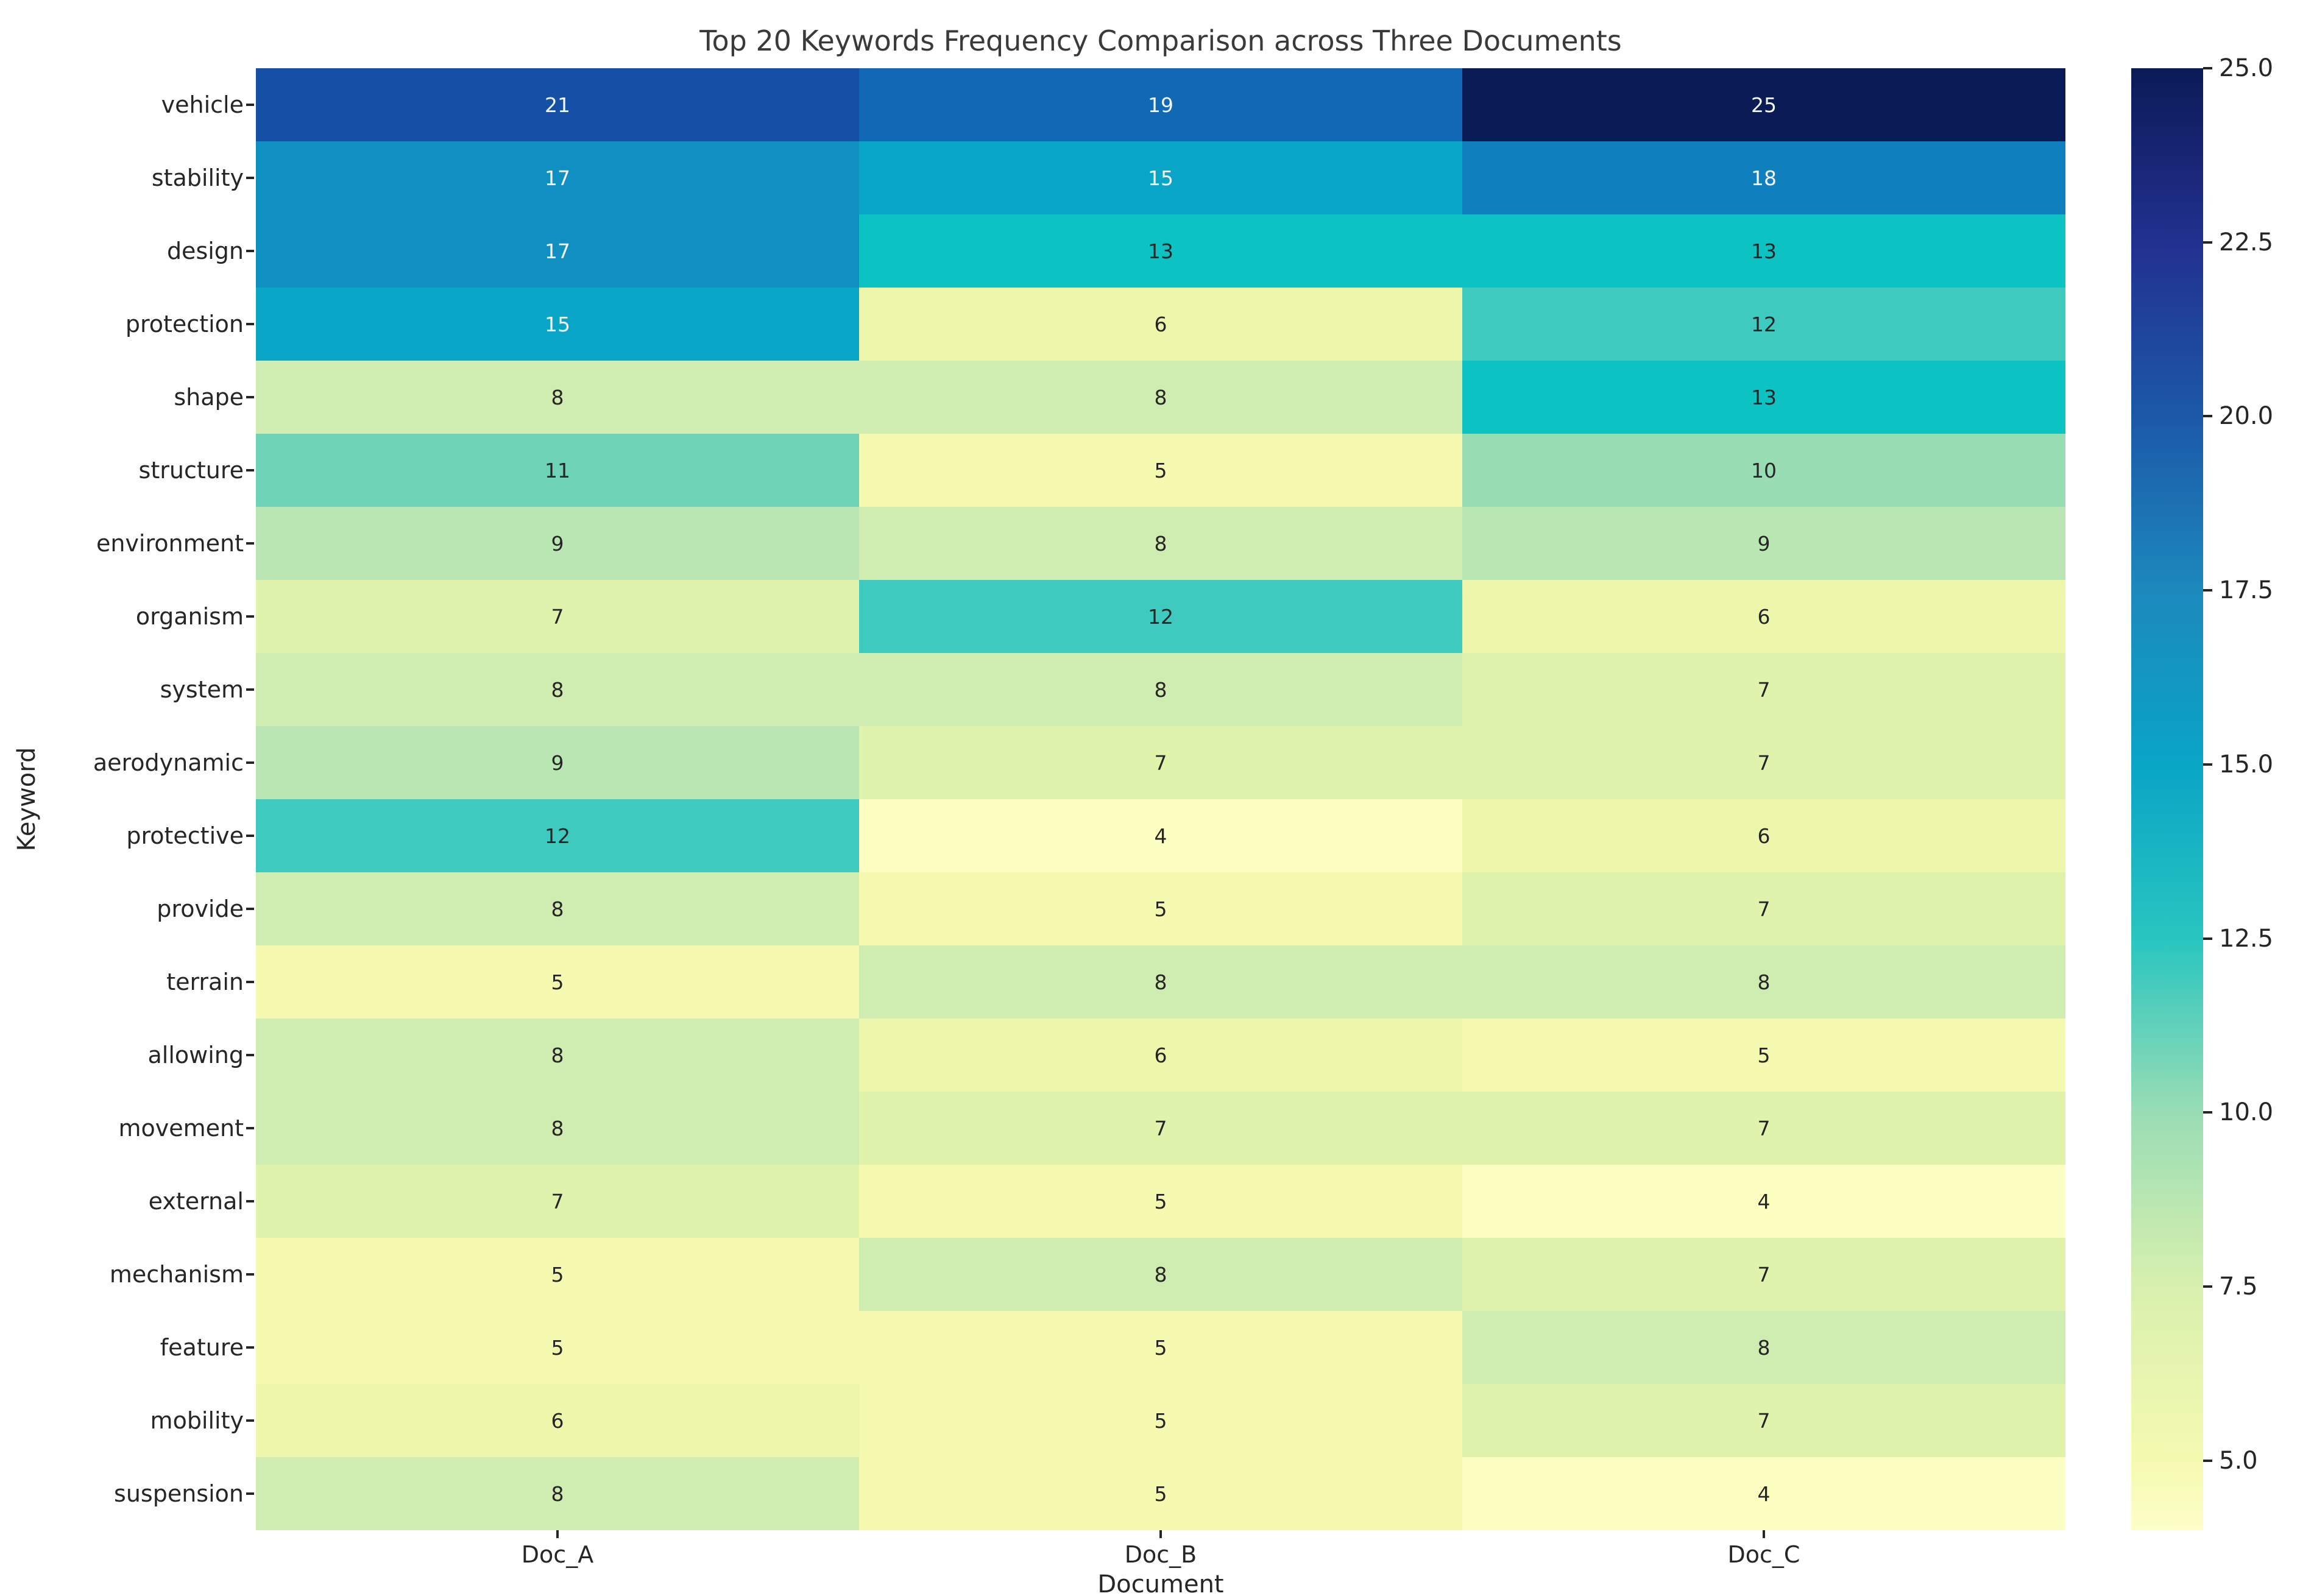 The image size is (2300, 1596). What do you see at coordinates (170, 543) in the screenshot?
I see `y-tick-label: environment` at bounding box center [170, 543].